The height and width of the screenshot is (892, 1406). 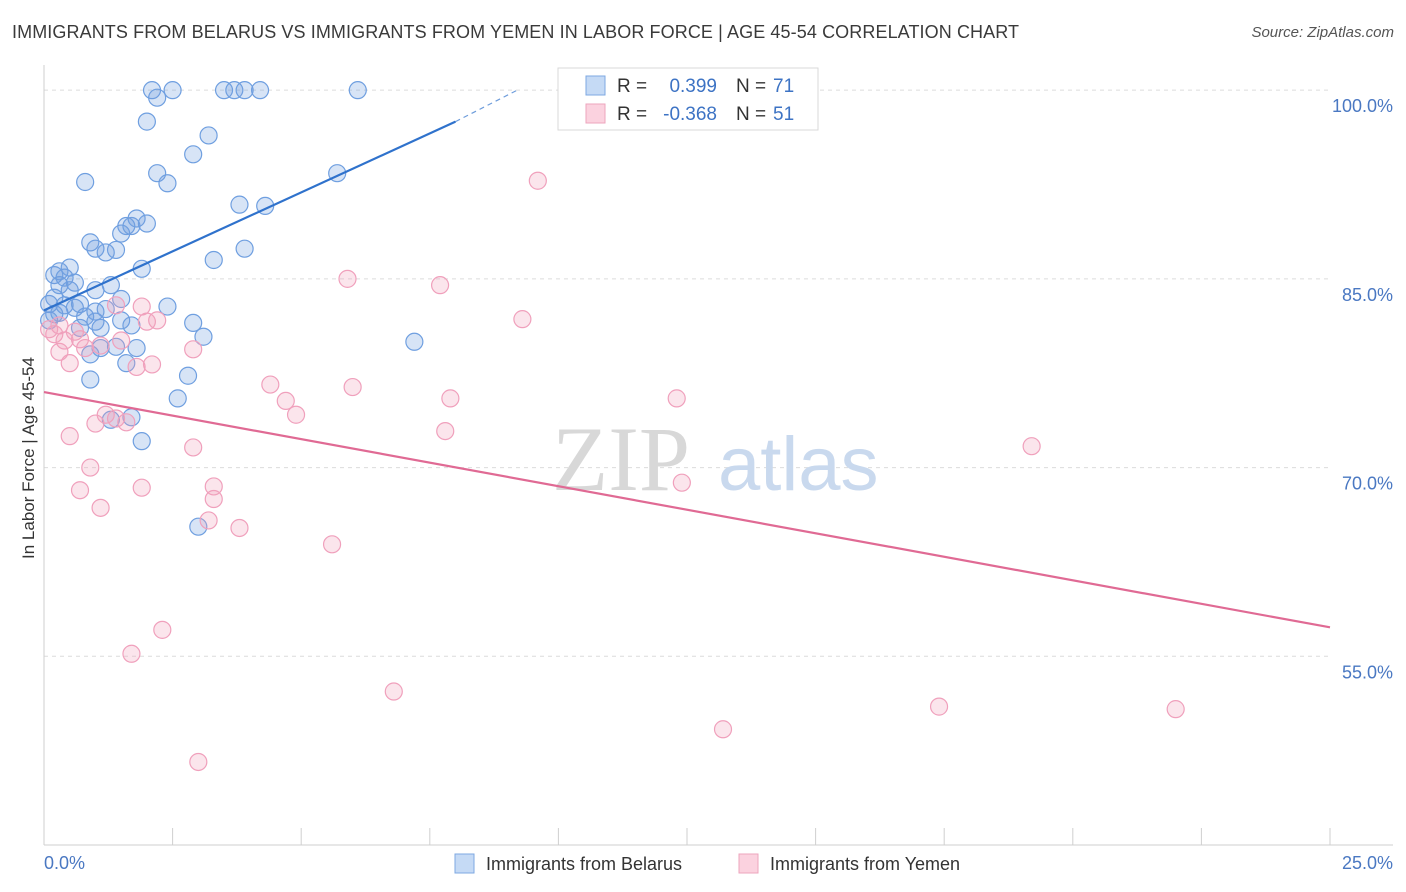 I want to click on stats-legend: R = 0.399 N = 71 R = -0.368 N = 51, so click(x=688, y=99).